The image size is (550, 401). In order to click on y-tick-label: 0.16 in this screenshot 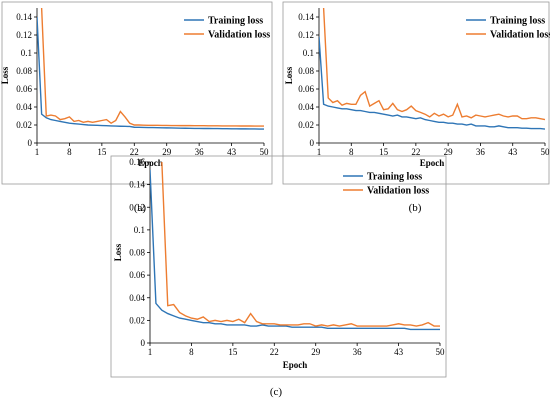, I will do `click(137, 162)`.